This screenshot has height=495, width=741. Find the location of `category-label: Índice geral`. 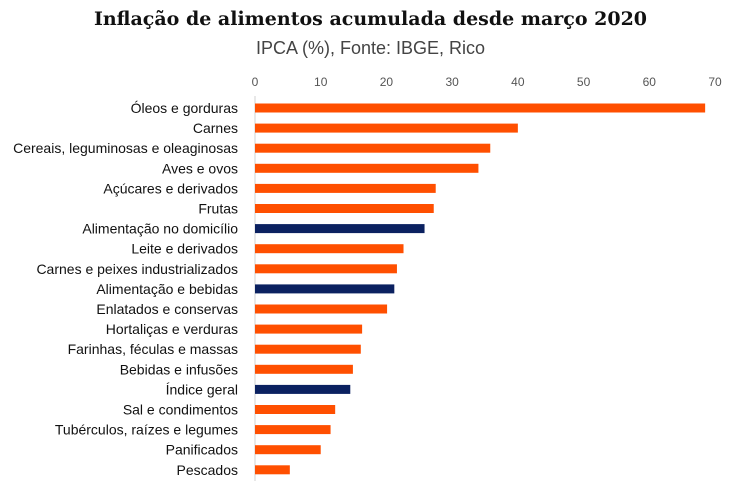

category-label: Índice geral is located at coordinates (202, 389).